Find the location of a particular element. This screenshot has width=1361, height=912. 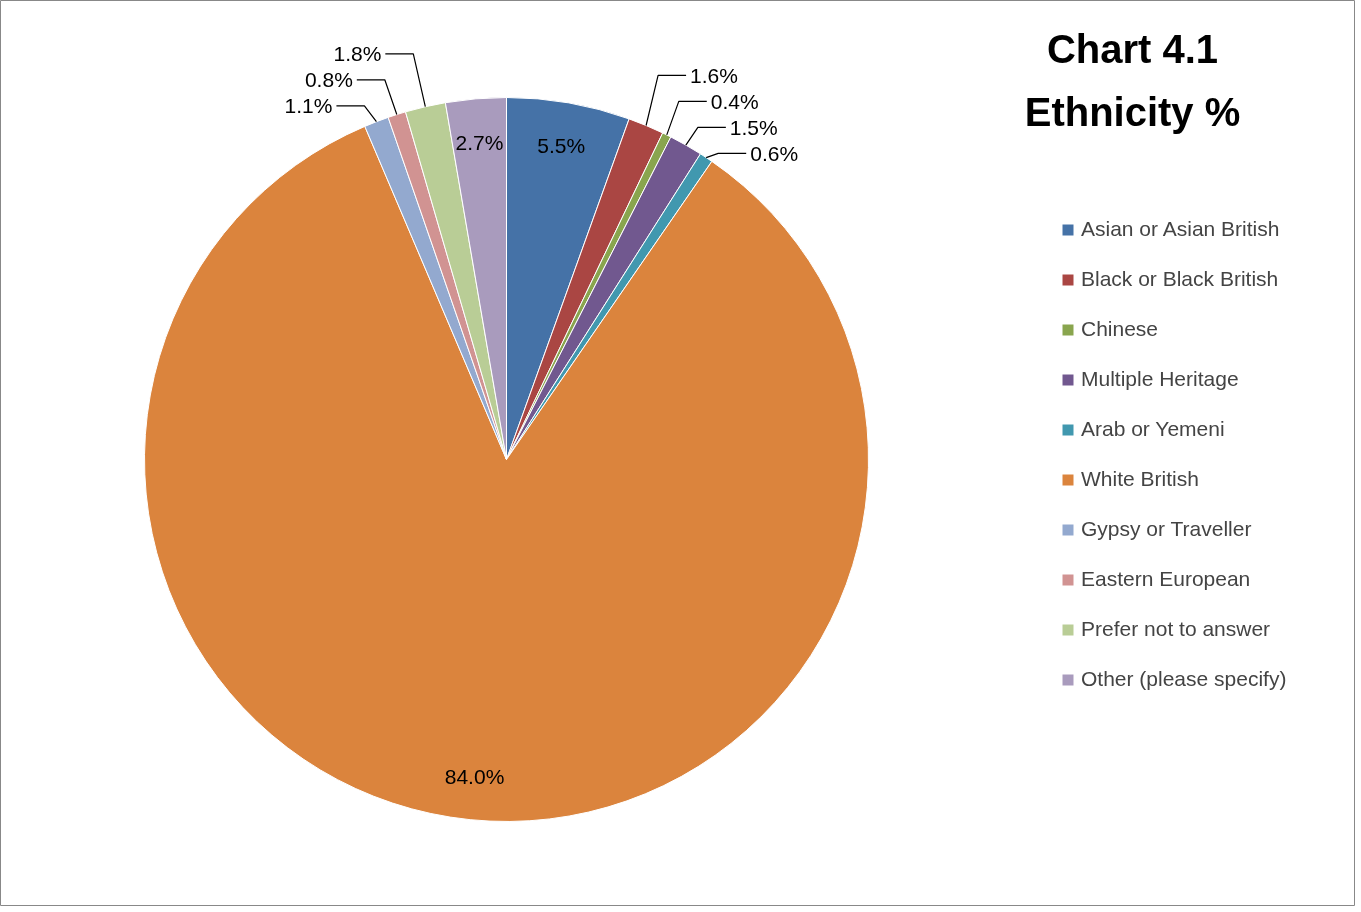

legend-label: Arab or Yemeni is located at coordinates (1153, 429).